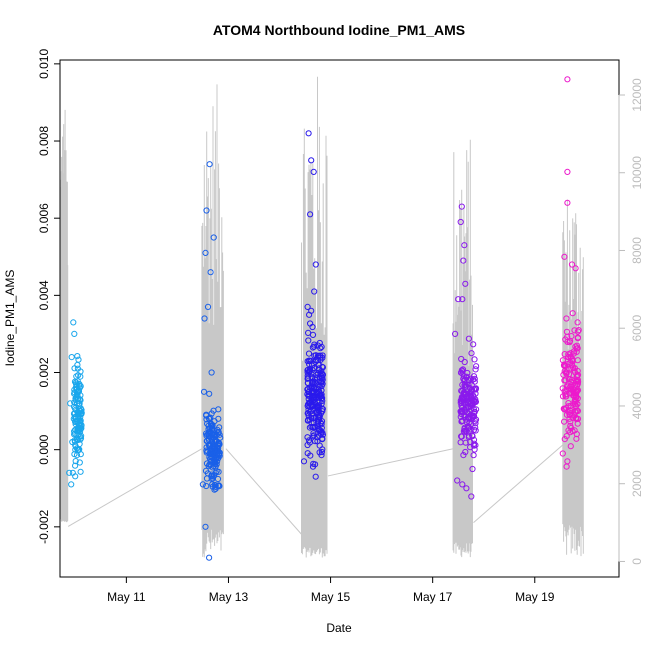 The width and height of the screenshot is (650, 650). What do you see at coordinates (229, 597) in the screenshot?
I see `x-tick-label: May 13` at bounding box center [229, 597].